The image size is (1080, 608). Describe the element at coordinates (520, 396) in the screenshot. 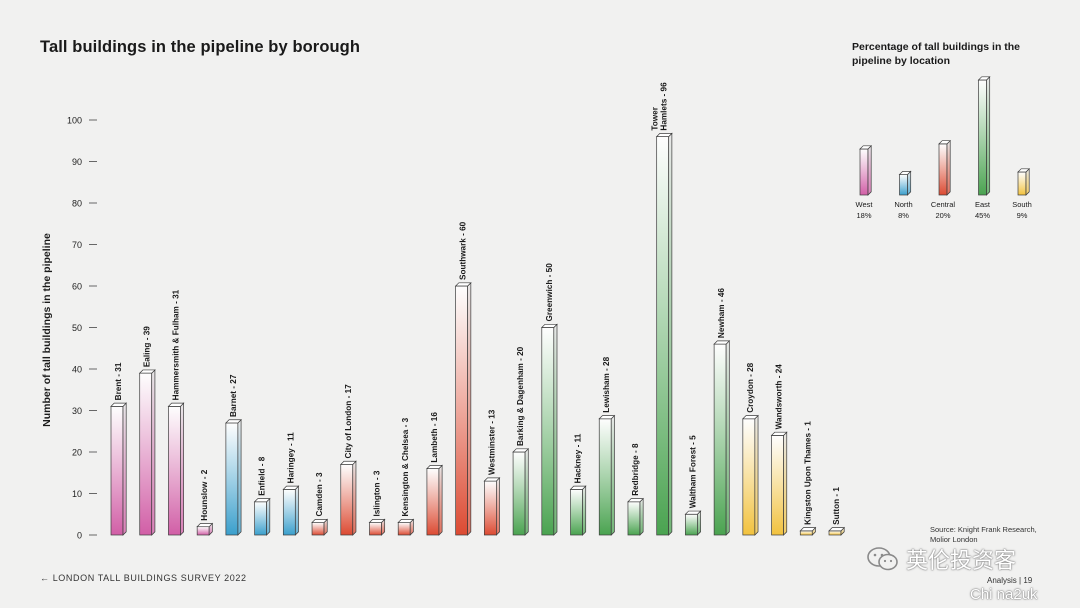

I see `bar-label-barking-and-dagenham-20: Barking & Dagenham - 20` at that location.